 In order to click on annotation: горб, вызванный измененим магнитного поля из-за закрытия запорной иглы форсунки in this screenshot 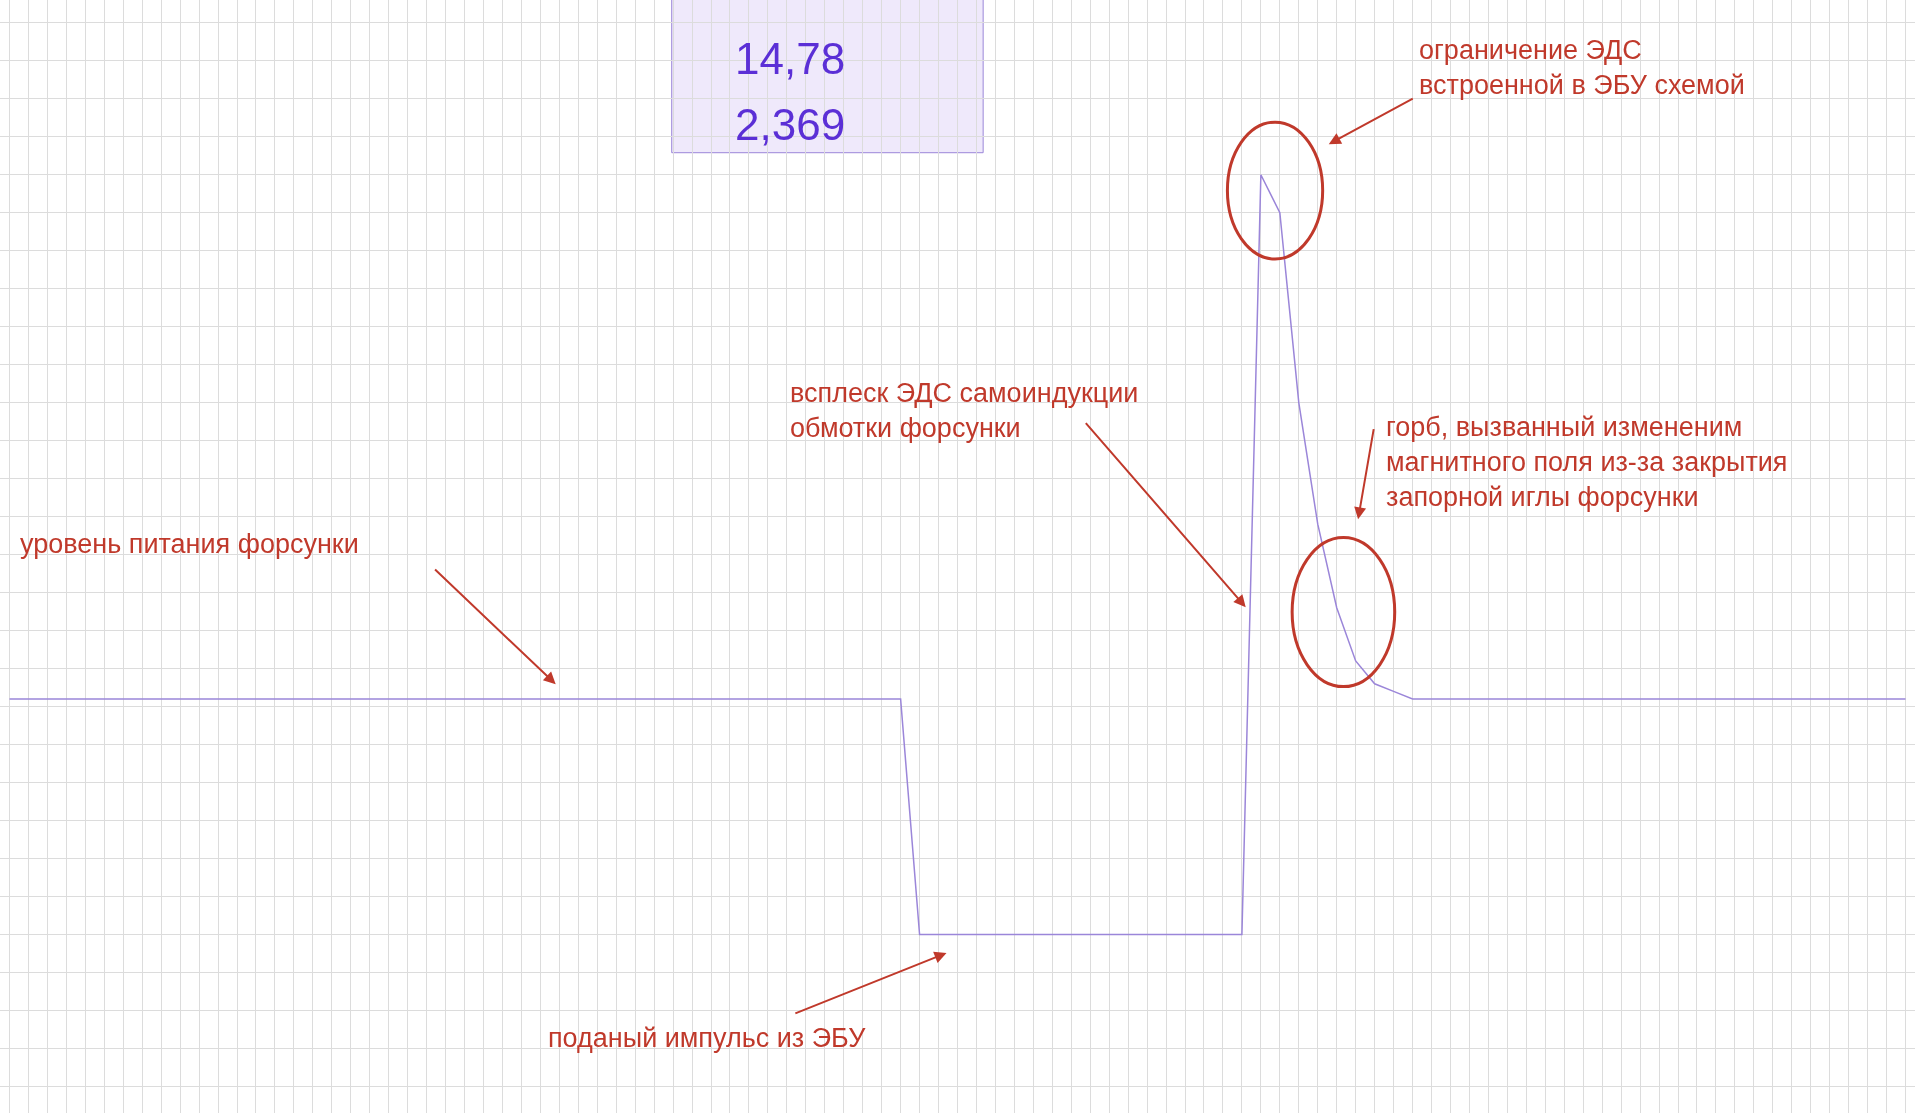, I will do `click(1587, 462)`.